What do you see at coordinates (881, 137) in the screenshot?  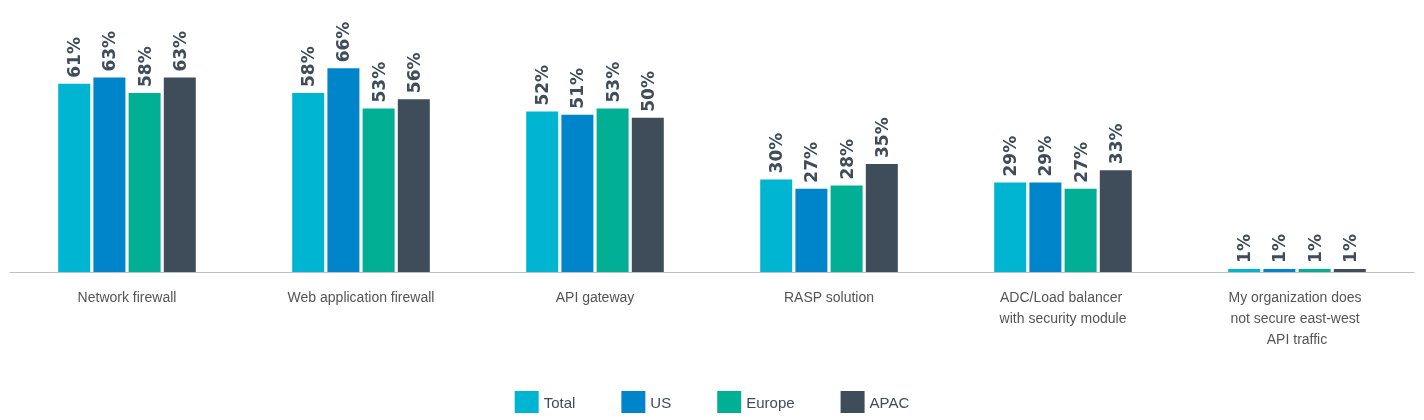 I see `data-label: 35%` at bounding box center [881, 137].